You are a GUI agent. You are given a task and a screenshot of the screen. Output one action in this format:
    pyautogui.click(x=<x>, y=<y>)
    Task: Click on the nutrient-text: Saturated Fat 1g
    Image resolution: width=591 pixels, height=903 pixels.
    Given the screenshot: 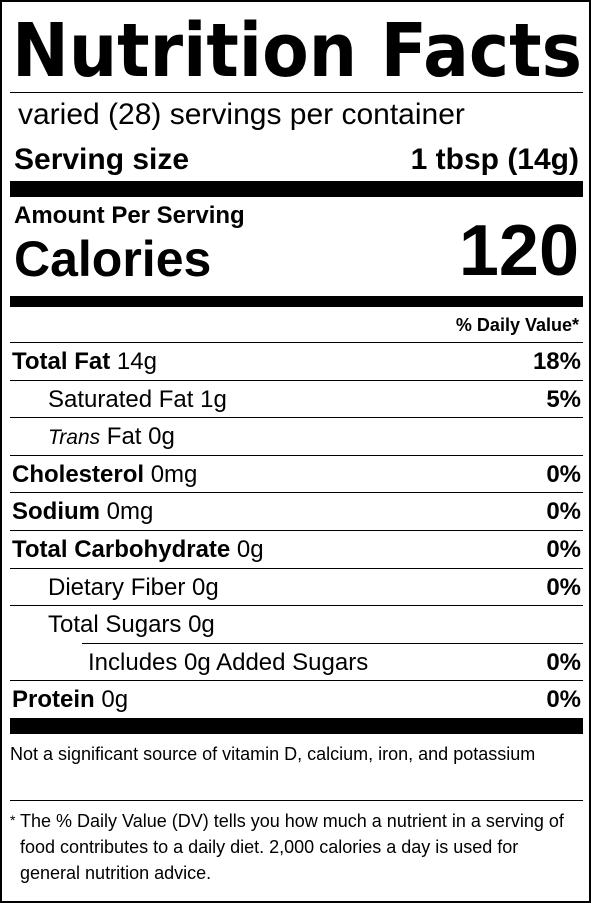 What is the action you would take?
    pyautogui.click(x=137, y=399)
    